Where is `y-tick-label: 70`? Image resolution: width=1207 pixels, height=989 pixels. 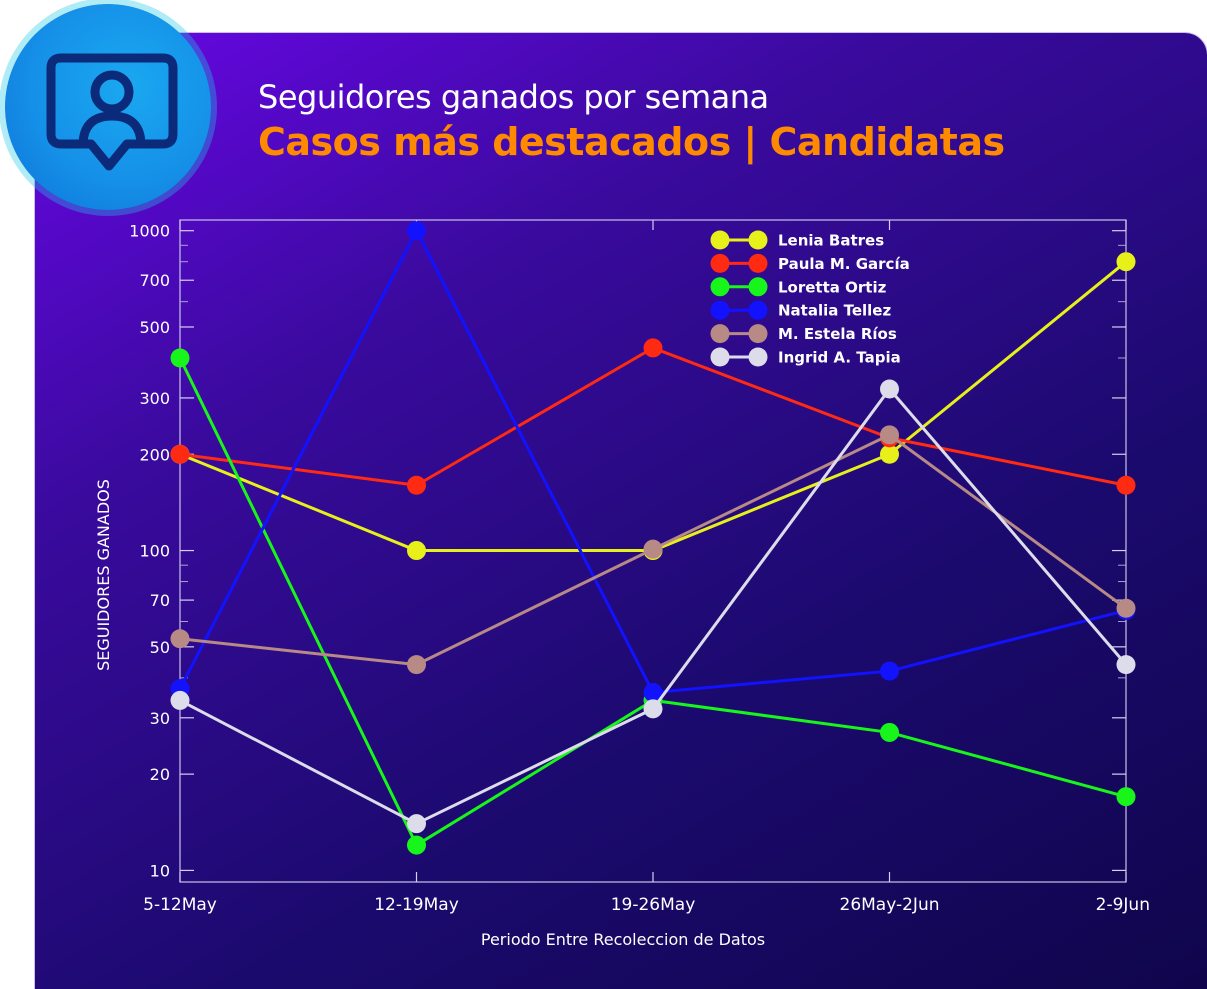 y-tick-label: 70 is located at coordinates (160, 600).